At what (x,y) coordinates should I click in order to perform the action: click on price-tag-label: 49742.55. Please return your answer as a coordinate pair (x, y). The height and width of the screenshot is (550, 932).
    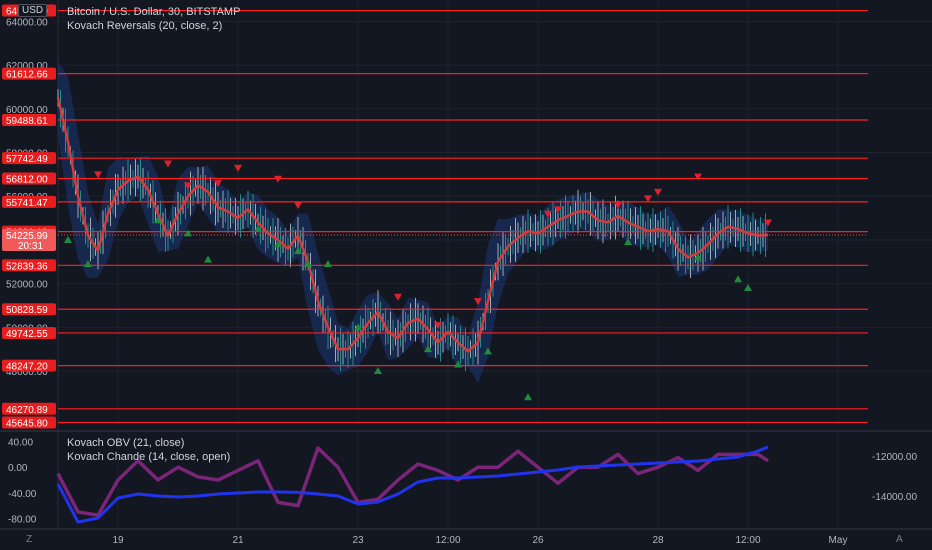
    Looking at the image, I should click on (27, 334).